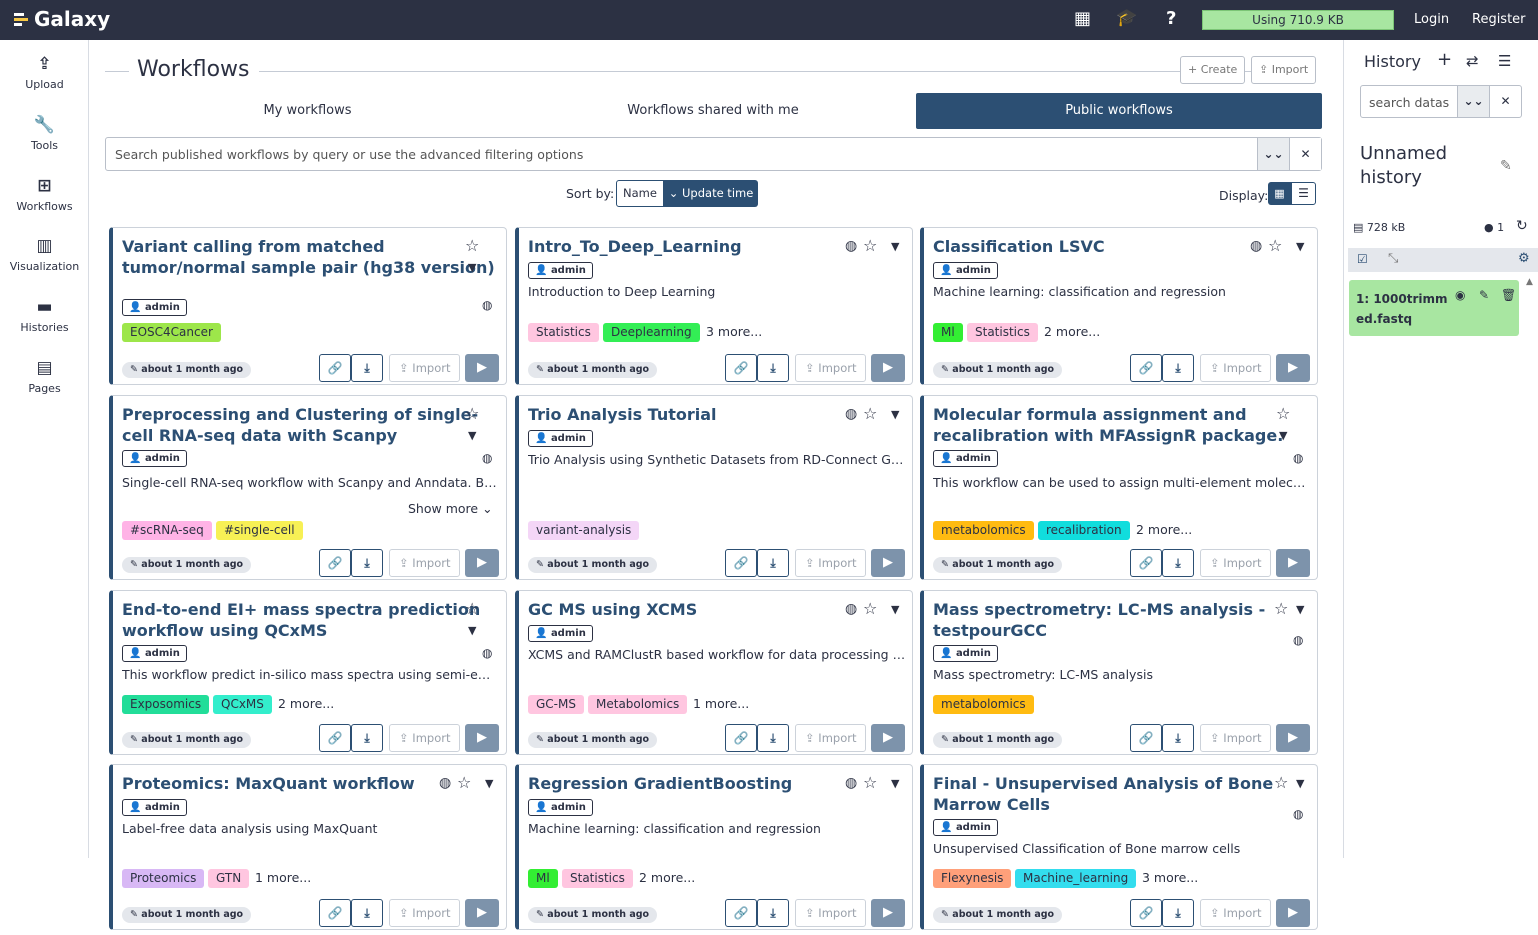 This screenshot has width=1538, height=935. What do you see at coordinates (1445, 59) in the screenshot?
I see `plus-icon: +` at bounding box center [1445, 59].